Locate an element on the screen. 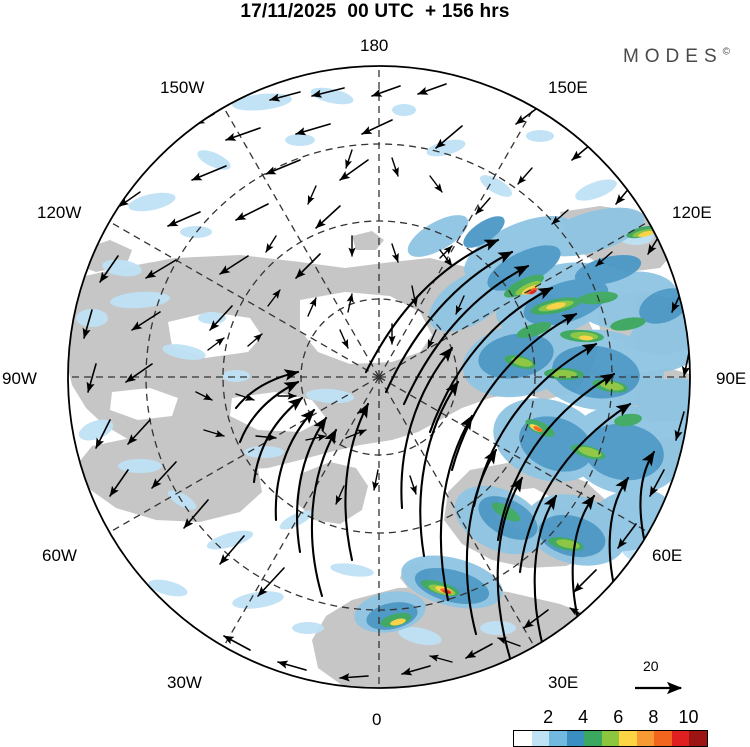 The width and height of the screenshot is (750, 747). copyright-icon: © is located at coordinates (726, 52).